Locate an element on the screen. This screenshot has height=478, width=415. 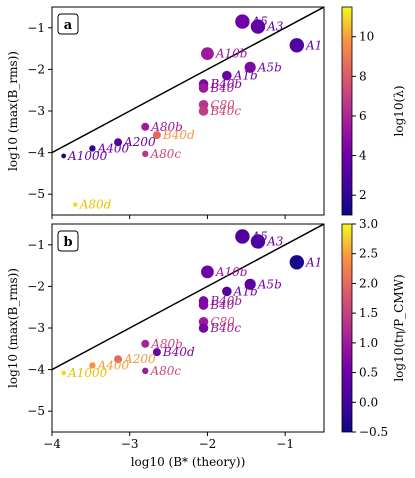
colorbar-tick-label: 8 is located at coordinates (363, 76).